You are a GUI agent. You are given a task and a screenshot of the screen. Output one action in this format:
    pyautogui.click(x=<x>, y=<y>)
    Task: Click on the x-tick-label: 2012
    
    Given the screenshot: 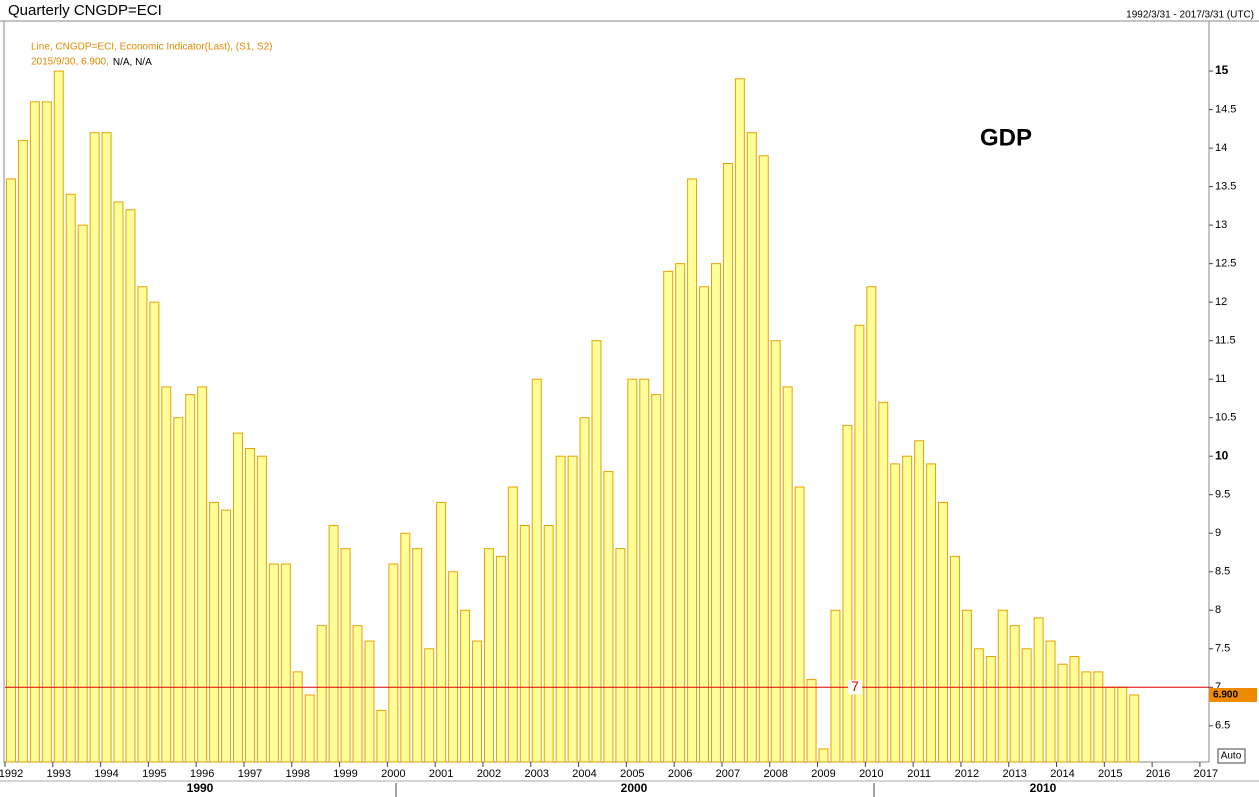 What is the action you would take?
    pyautogui.click(x=967, y=774)
    